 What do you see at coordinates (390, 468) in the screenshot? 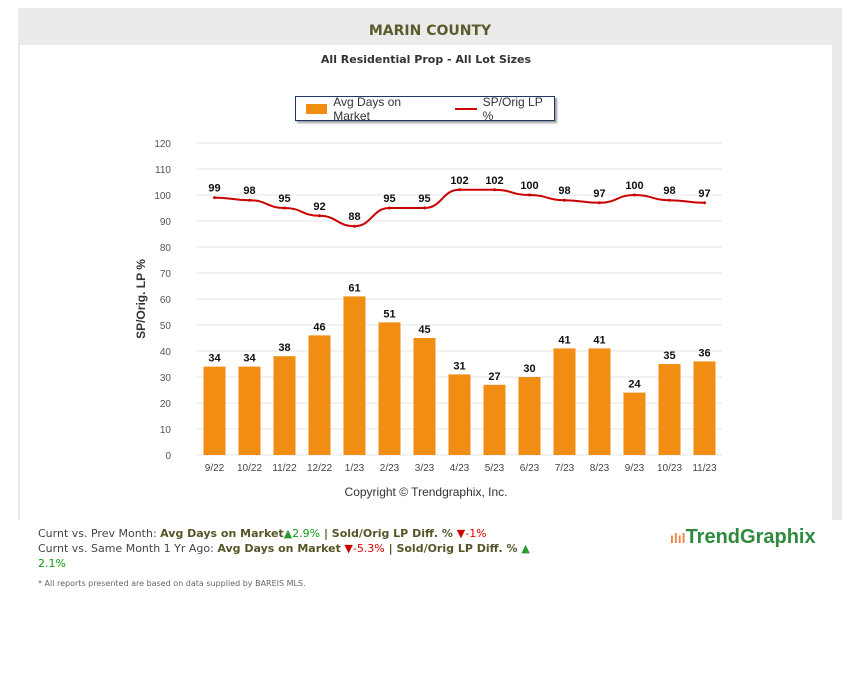
I see `x-tick-label: 2/23` at bounding box center [390, 468].